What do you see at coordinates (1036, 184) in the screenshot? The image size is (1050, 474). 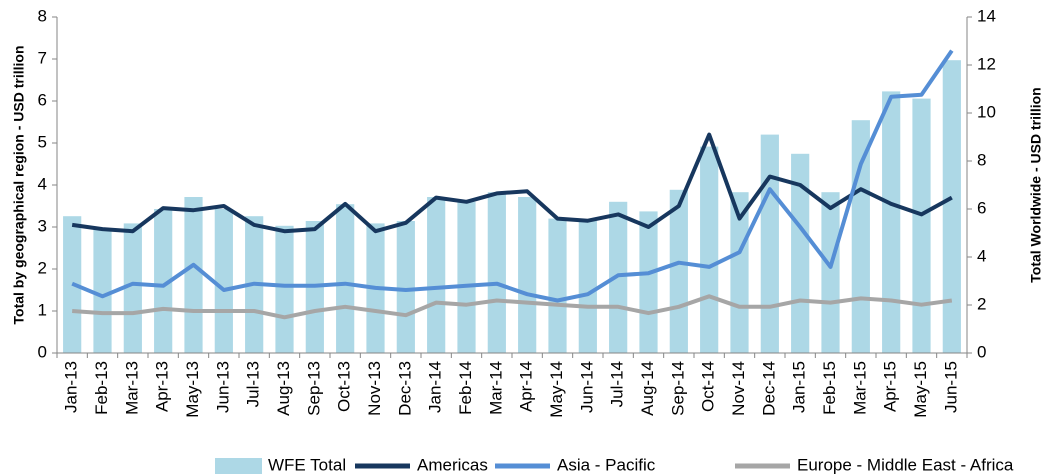 I see `y2-axis-title: Total Worldwide - USD trillion` at bounding box center [1036, 184].